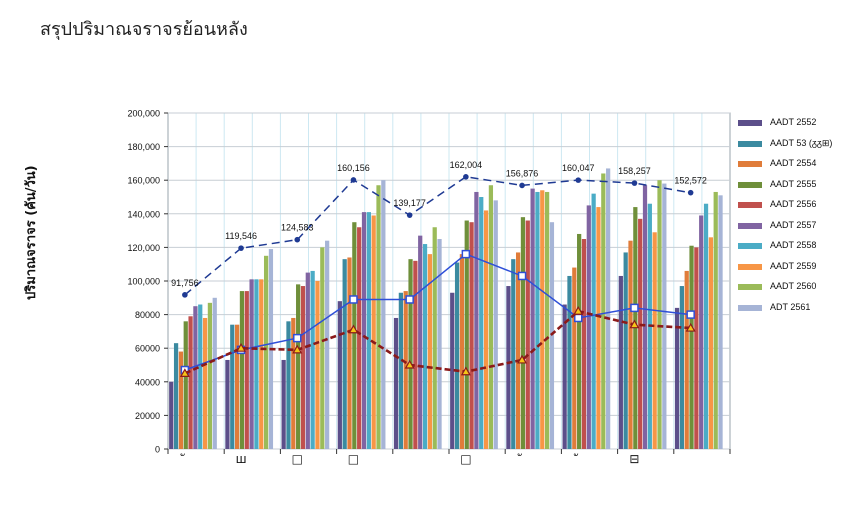  Describe the element at coordinates (241, 236) in the screenshot. I see `data-label: 119,546` at that location.